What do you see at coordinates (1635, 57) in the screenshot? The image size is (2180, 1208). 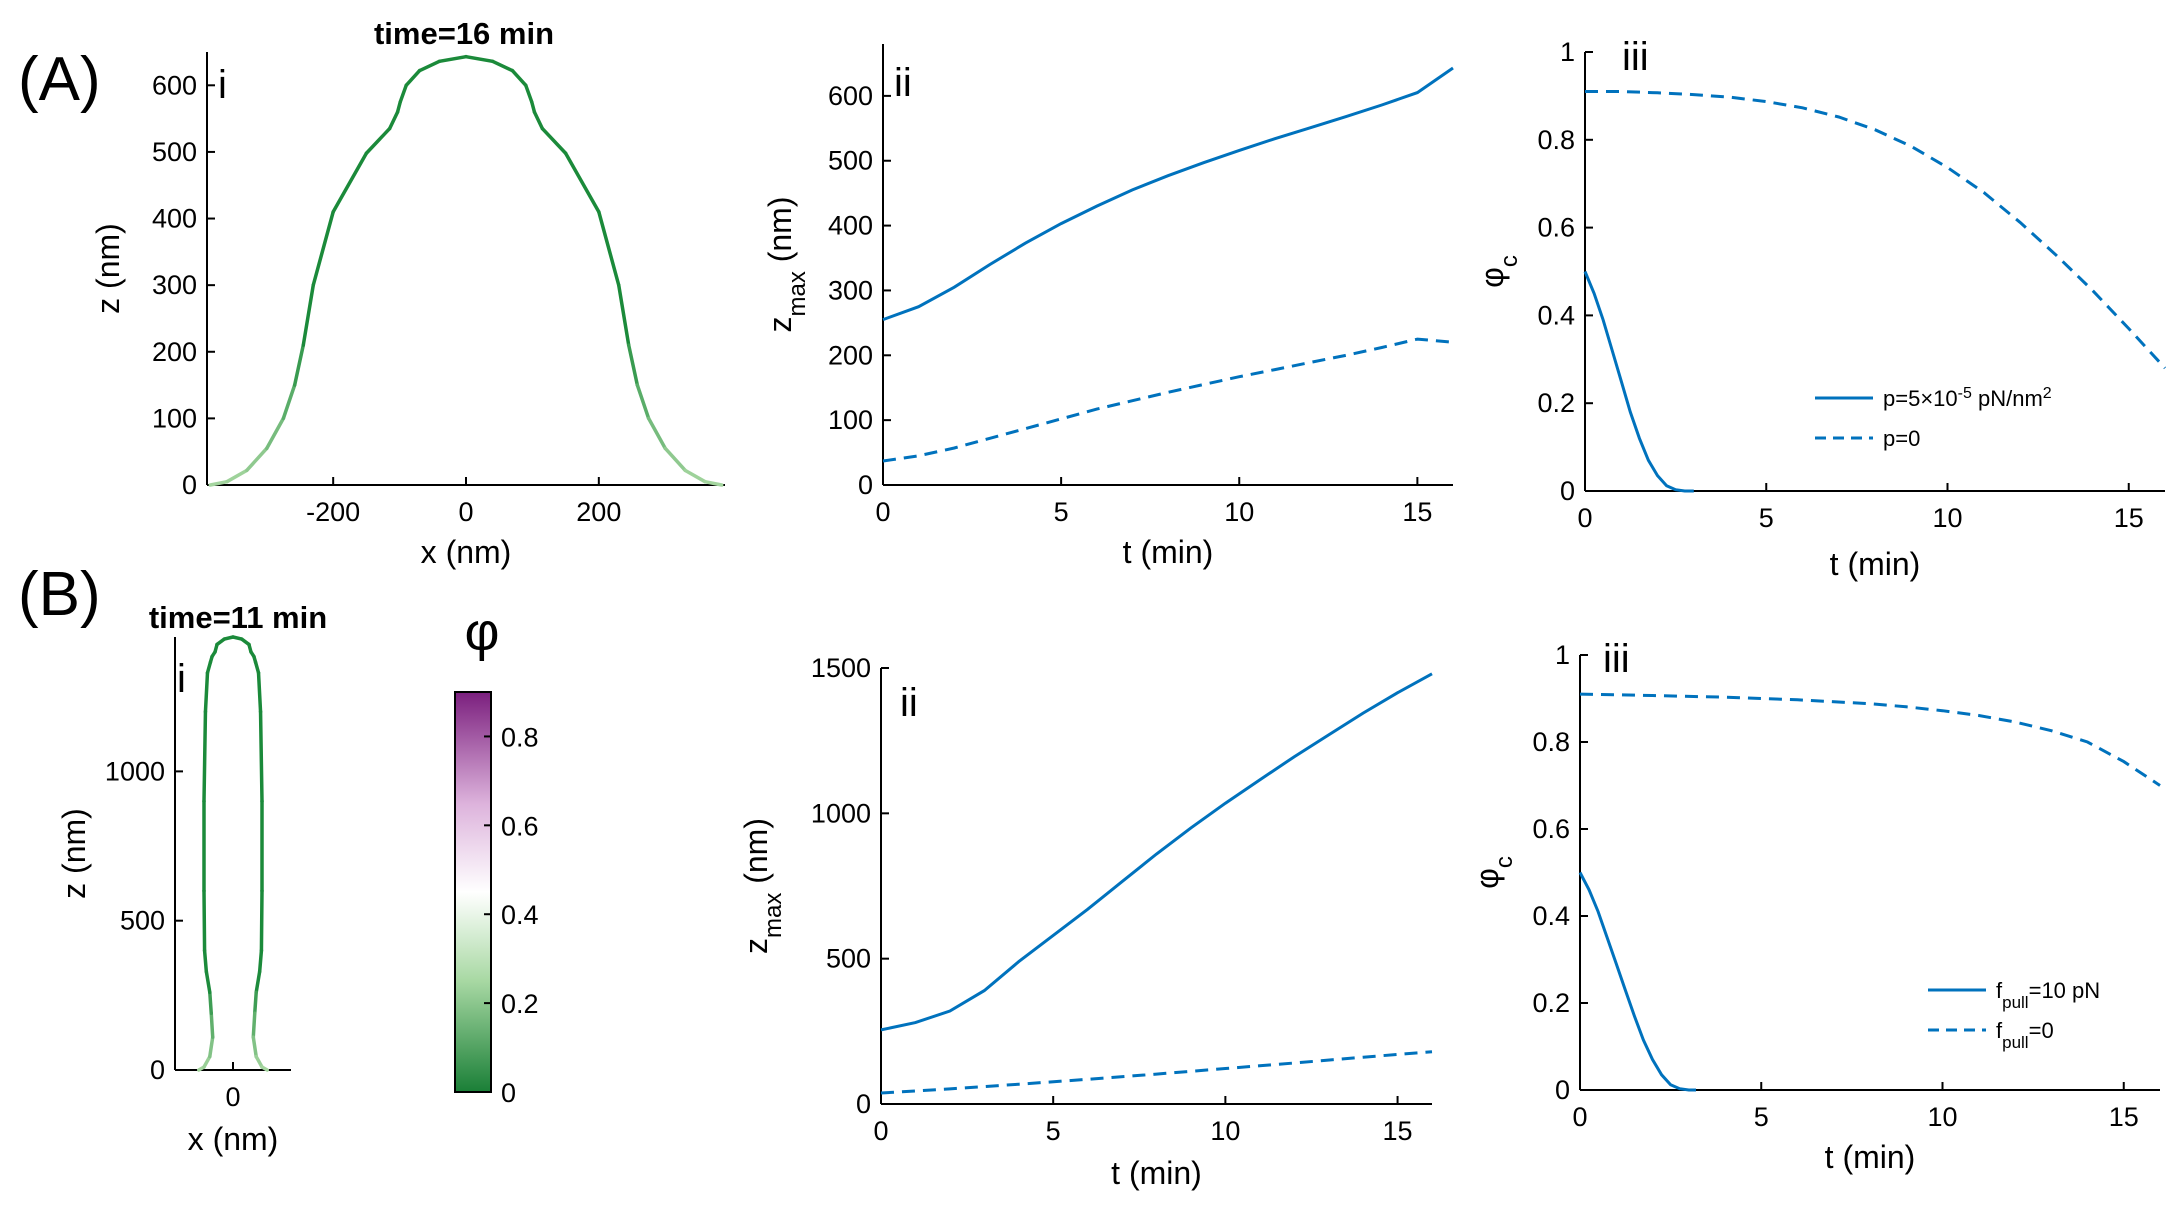 I see `panel-numeral: iii` at bounding box center [1635, 57].